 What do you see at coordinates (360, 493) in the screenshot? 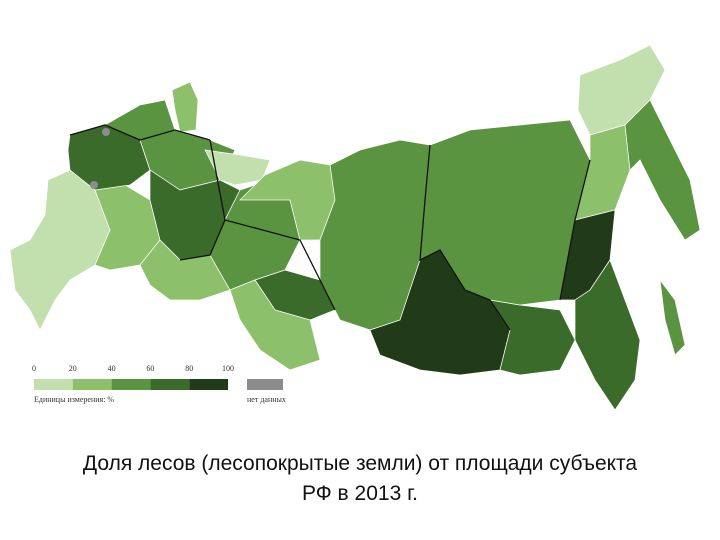
I see `caption-line: РФ в 2013 г.` at bounding box center [360, 493].